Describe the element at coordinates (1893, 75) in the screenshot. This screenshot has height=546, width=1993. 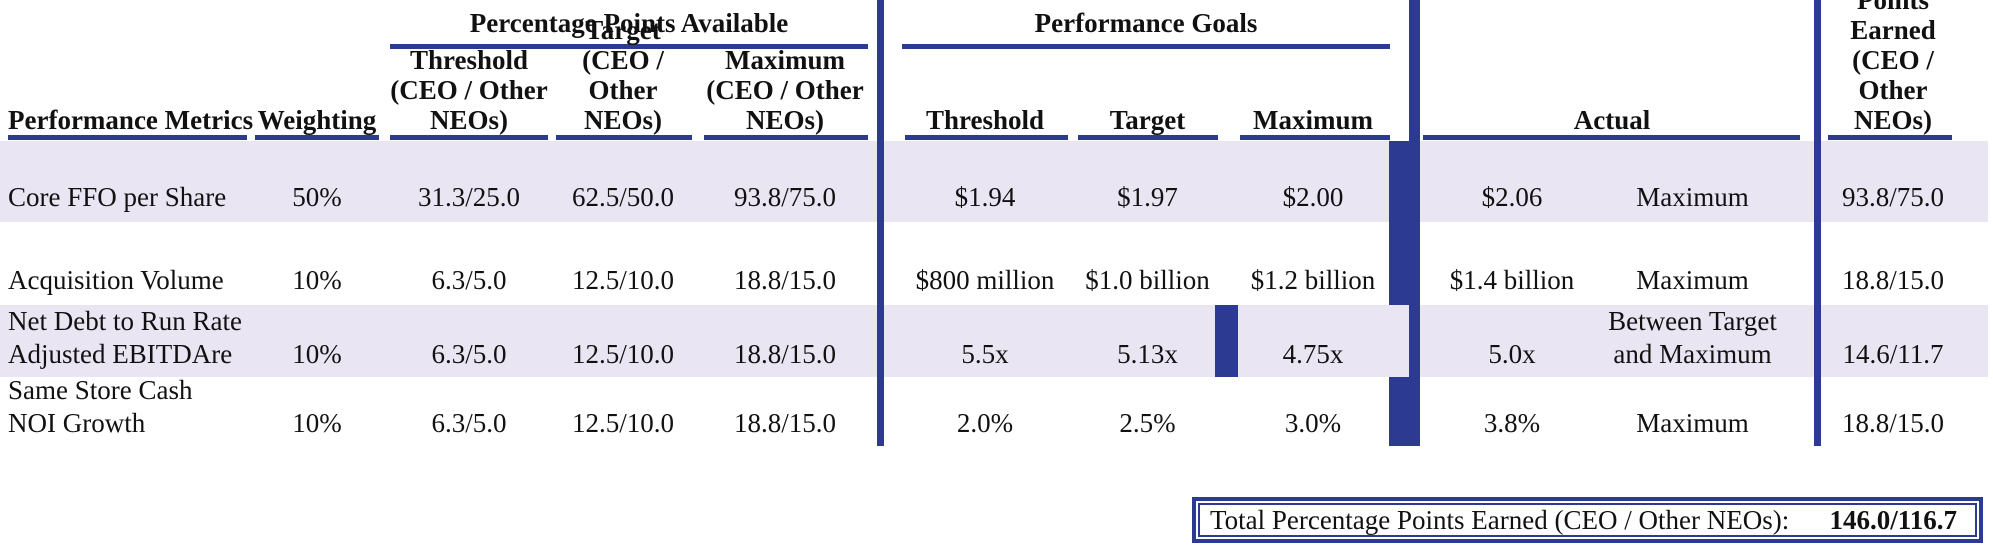
I see `points-earned-line3: (CEO / Other` at that location.